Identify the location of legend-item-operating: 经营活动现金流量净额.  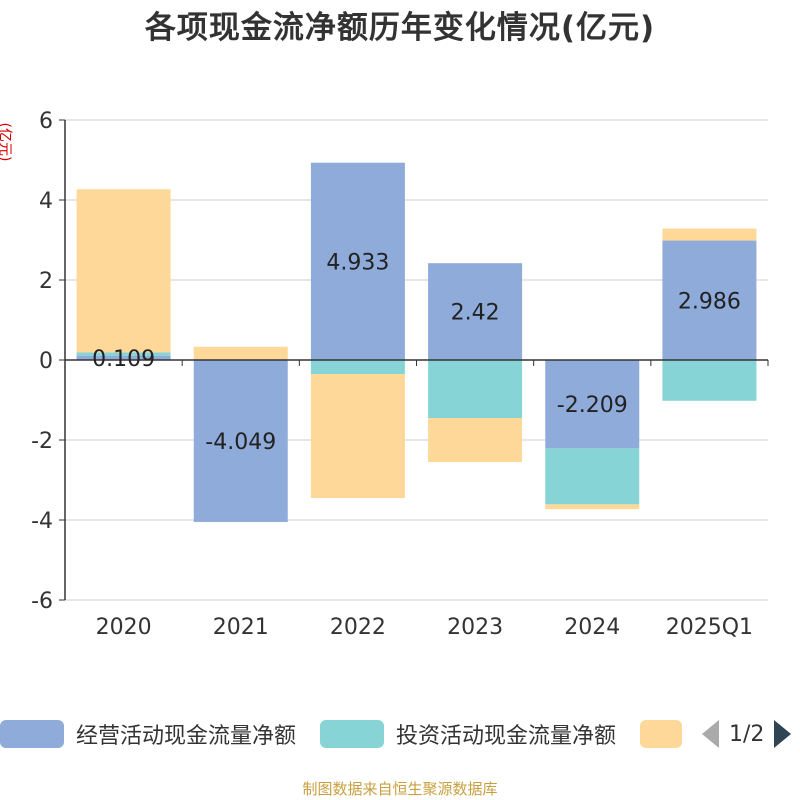
(148, 734).